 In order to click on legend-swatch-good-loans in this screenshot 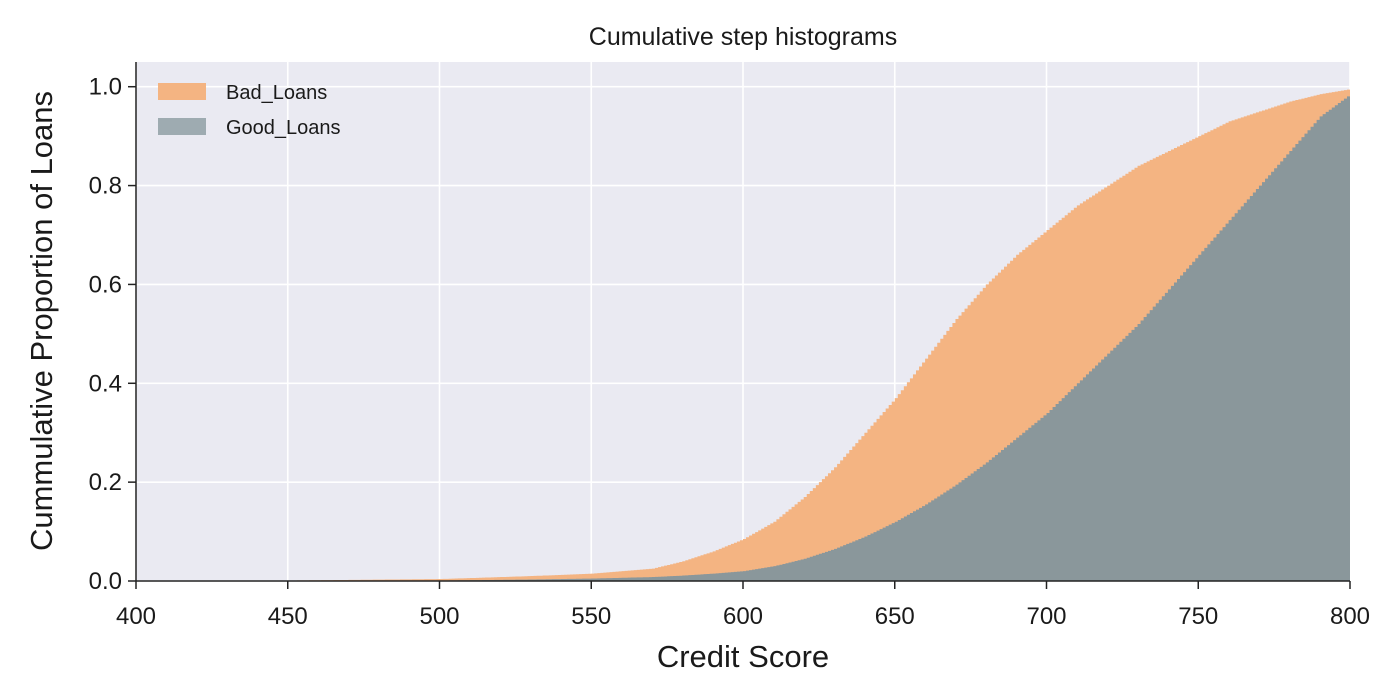, I will do `click(182, 126)`.